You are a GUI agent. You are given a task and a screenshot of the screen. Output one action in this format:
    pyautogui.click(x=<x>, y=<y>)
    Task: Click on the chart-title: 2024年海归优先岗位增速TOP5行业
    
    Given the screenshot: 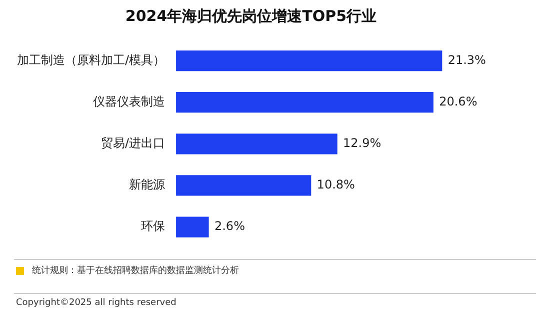 What is the action you would take?
    pyautogui.click(x=251, y=15)
    